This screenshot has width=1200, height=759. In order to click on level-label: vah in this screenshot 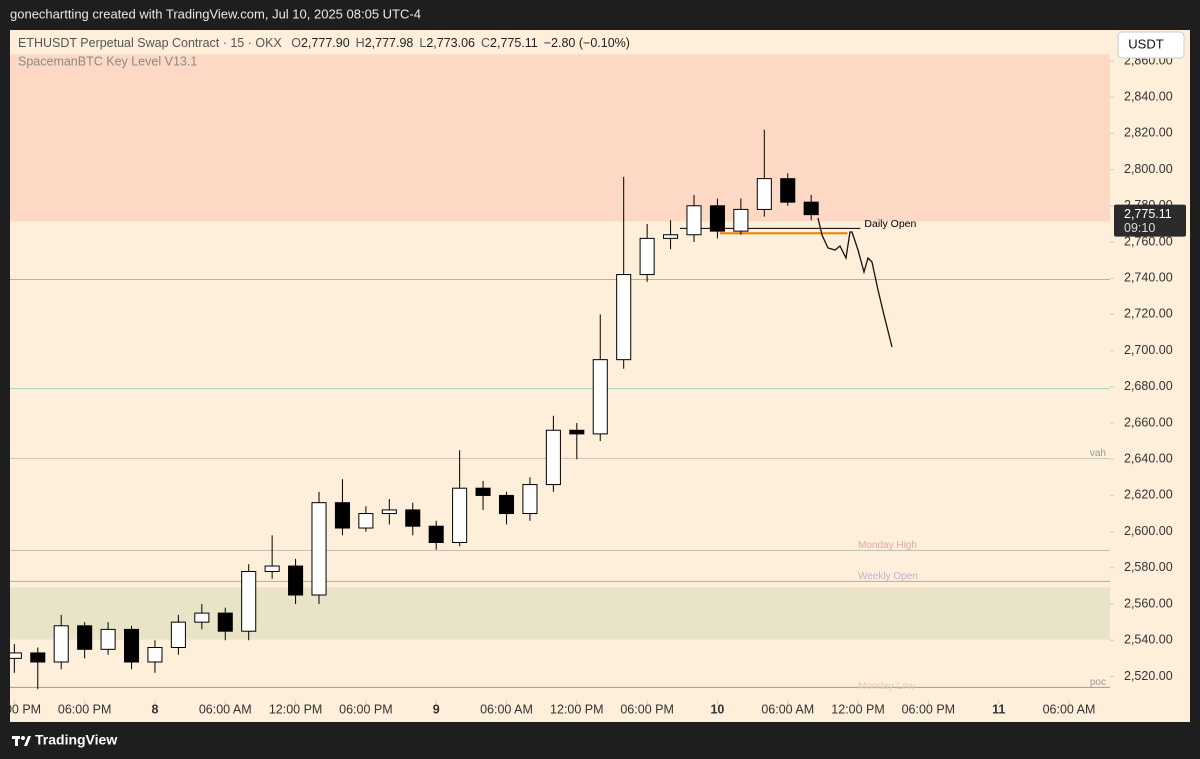, I will do `click(1098, 453)`.